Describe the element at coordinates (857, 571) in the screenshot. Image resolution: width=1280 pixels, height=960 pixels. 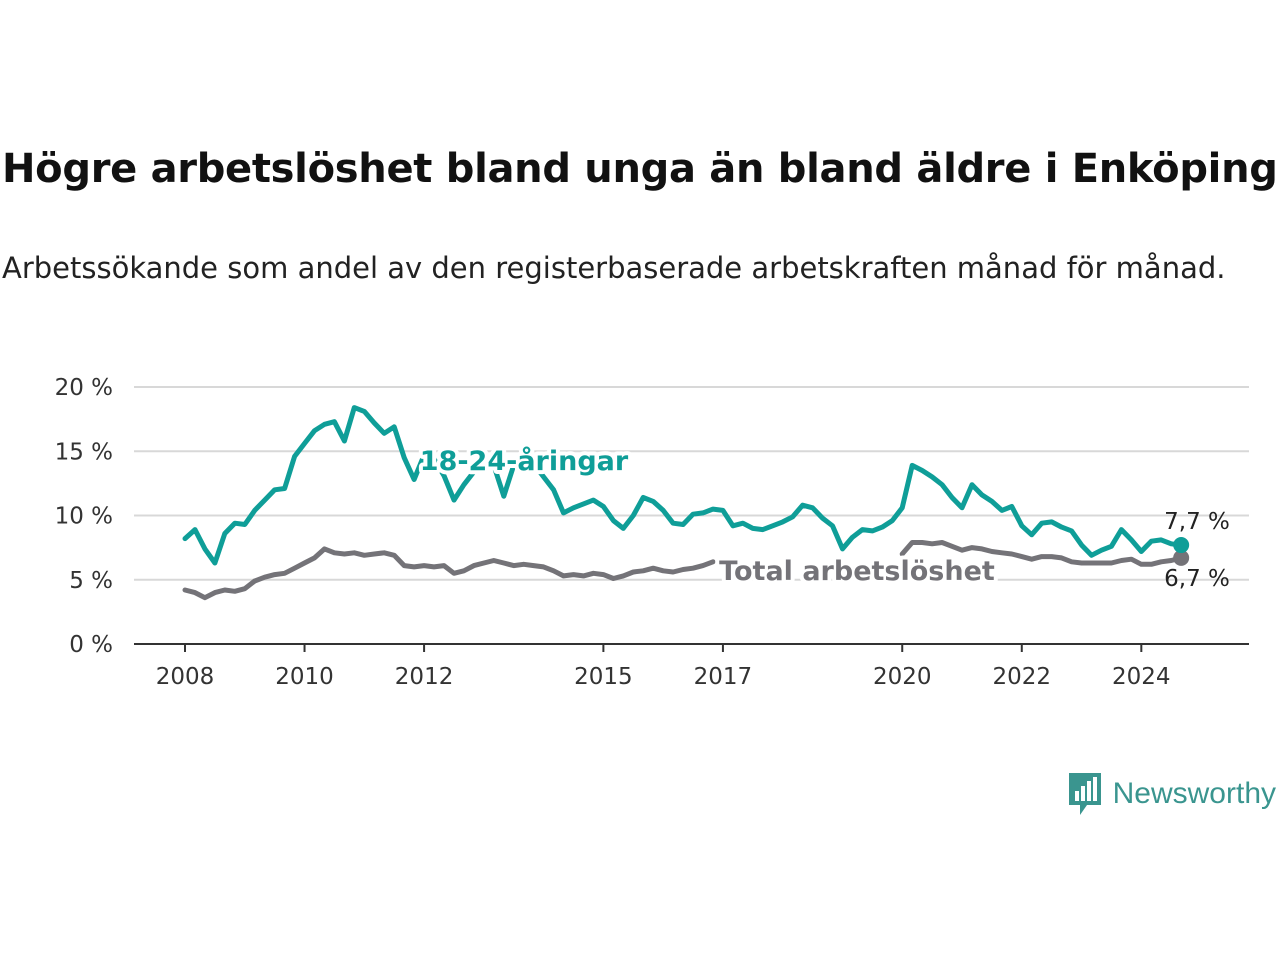
I see `series-label-total: Total arbetslöshet` at that location.